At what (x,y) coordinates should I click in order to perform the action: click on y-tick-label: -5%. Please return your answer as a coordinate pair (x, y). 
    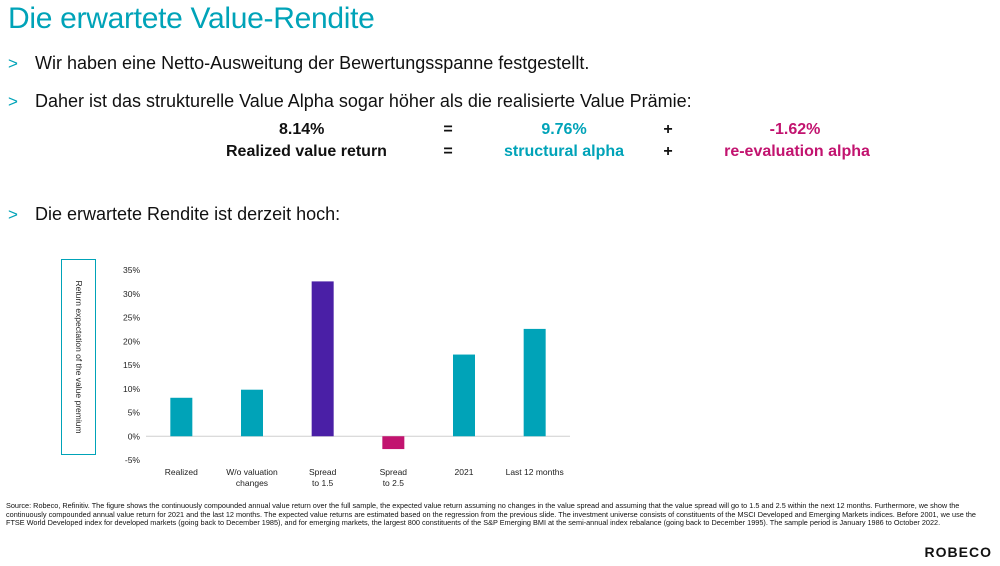
    Looking at the image, I should click on (133, 460).